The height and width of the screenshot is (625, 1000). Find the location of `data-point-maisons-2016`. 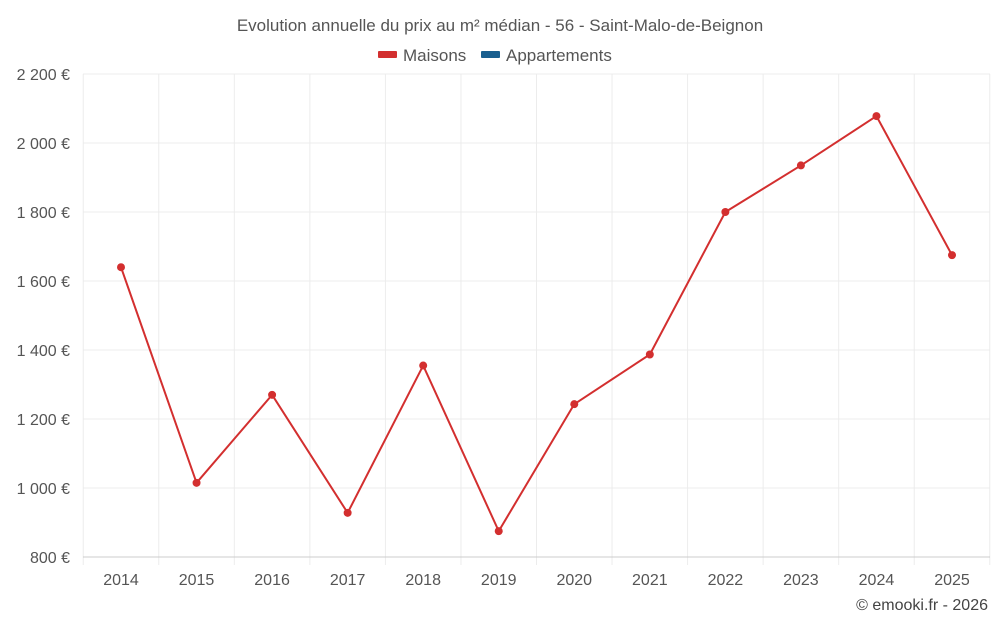

data-point-maisons-2016 is located at coordinates (272, 394).